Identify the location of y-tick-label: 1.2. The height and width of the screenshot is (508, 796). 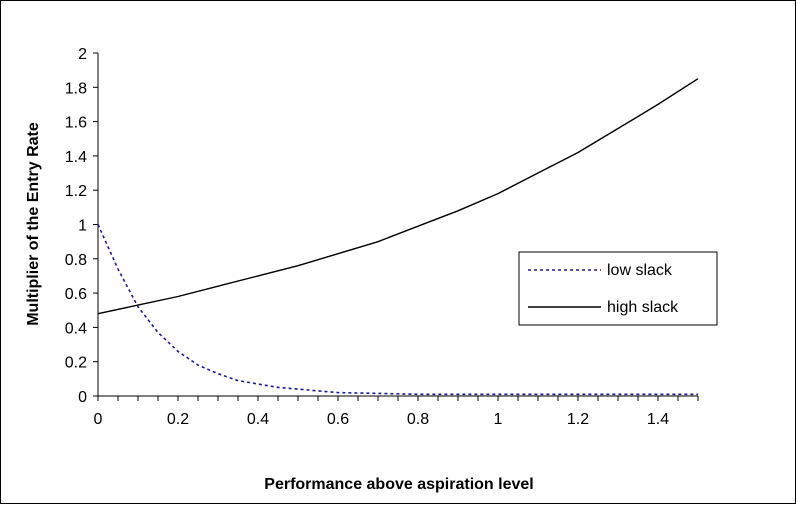
(76, 191).